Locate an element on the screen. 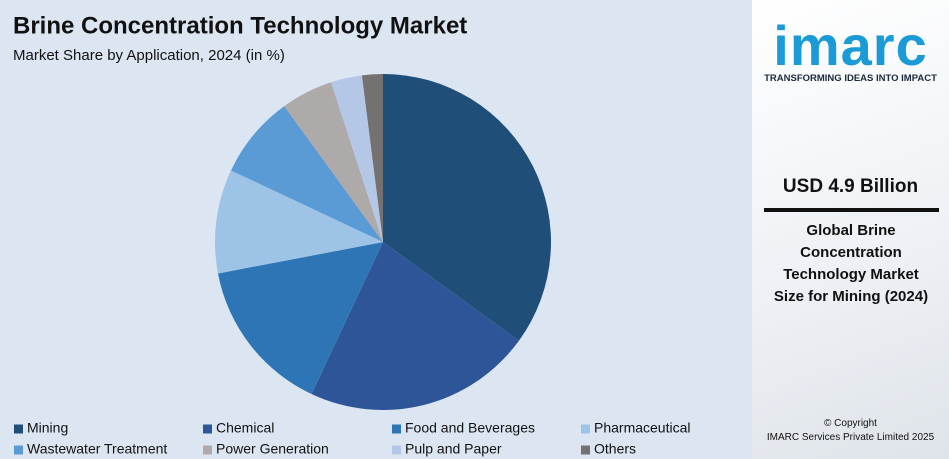 The image size is (949, 459). copyright: © Copyright is located at coordinates (850, 423).